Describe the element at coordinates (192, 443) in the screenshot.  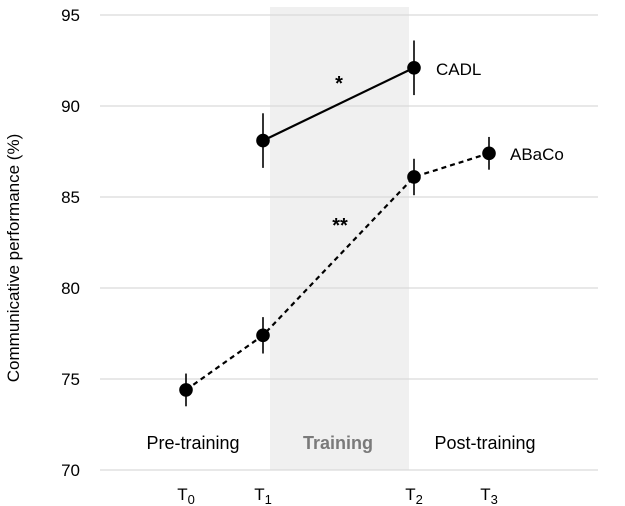
I see `phase-label: Pre-training` at that location.